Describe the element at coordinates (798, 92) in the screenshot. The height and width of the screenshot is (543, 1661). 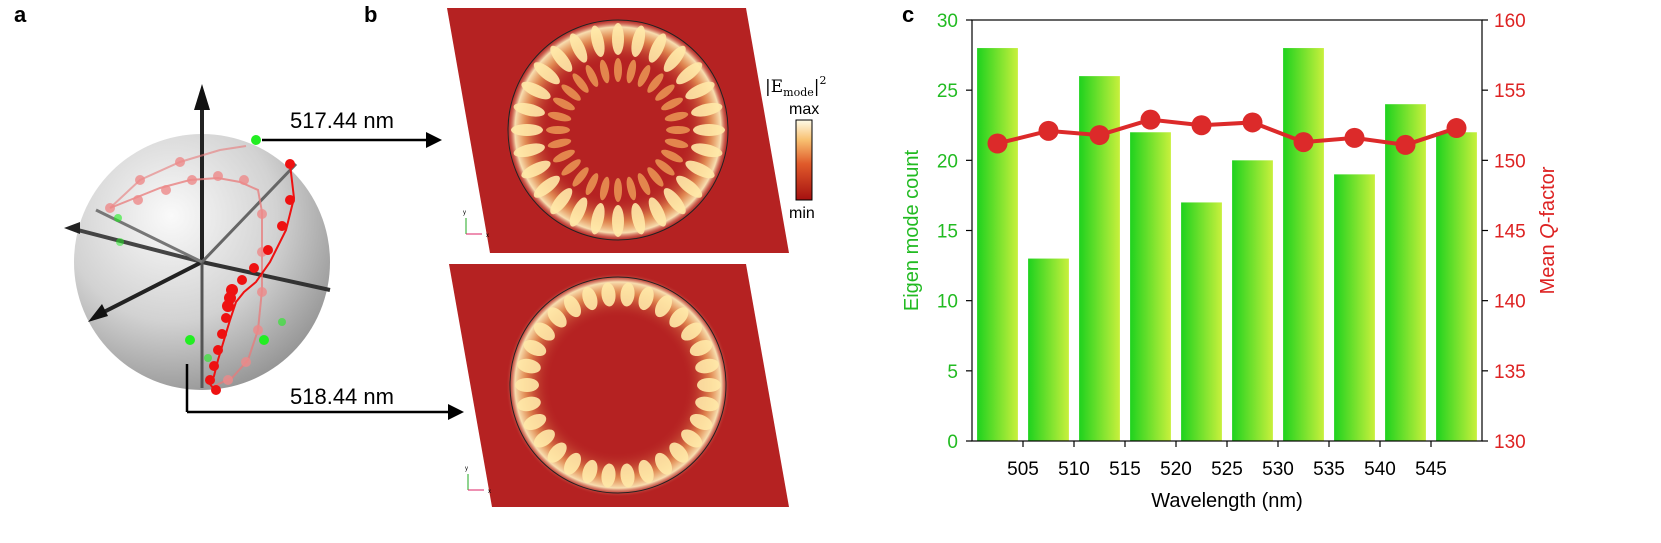
I see `colorbar-title-sub: mode` at that location.